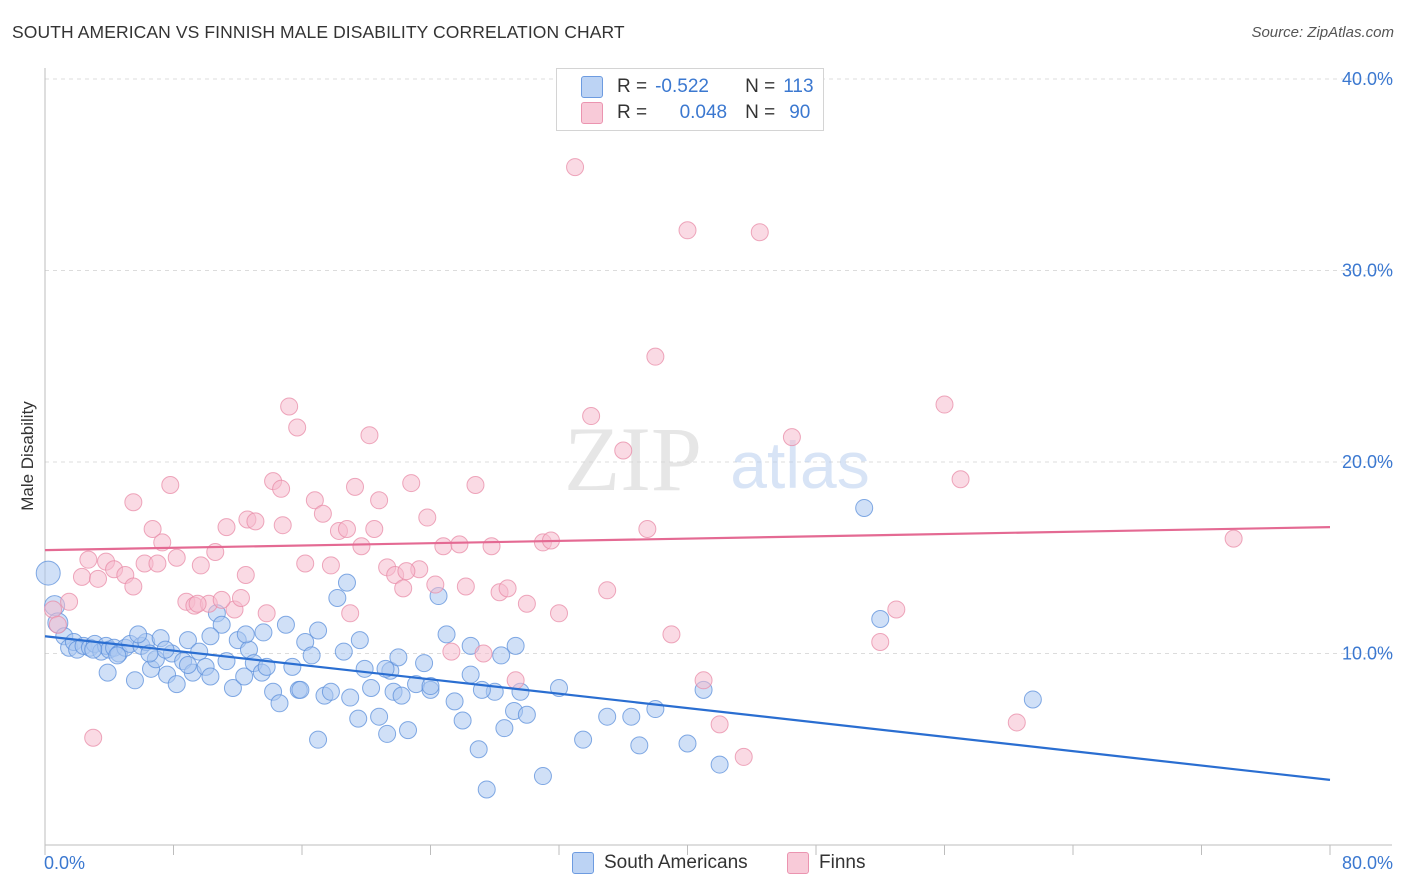 The image size is (1406, 892). I want to click on legend-n-value-south-americans: 113, so click(798, 86).